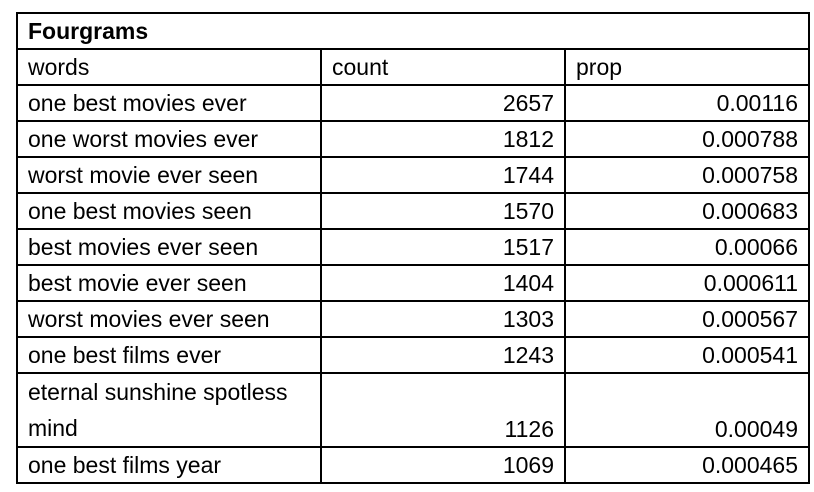 This screenshot has height=492, width=814. I want to click on table-row: one worst movies ever 1812 0.000788, so click(413, 139).